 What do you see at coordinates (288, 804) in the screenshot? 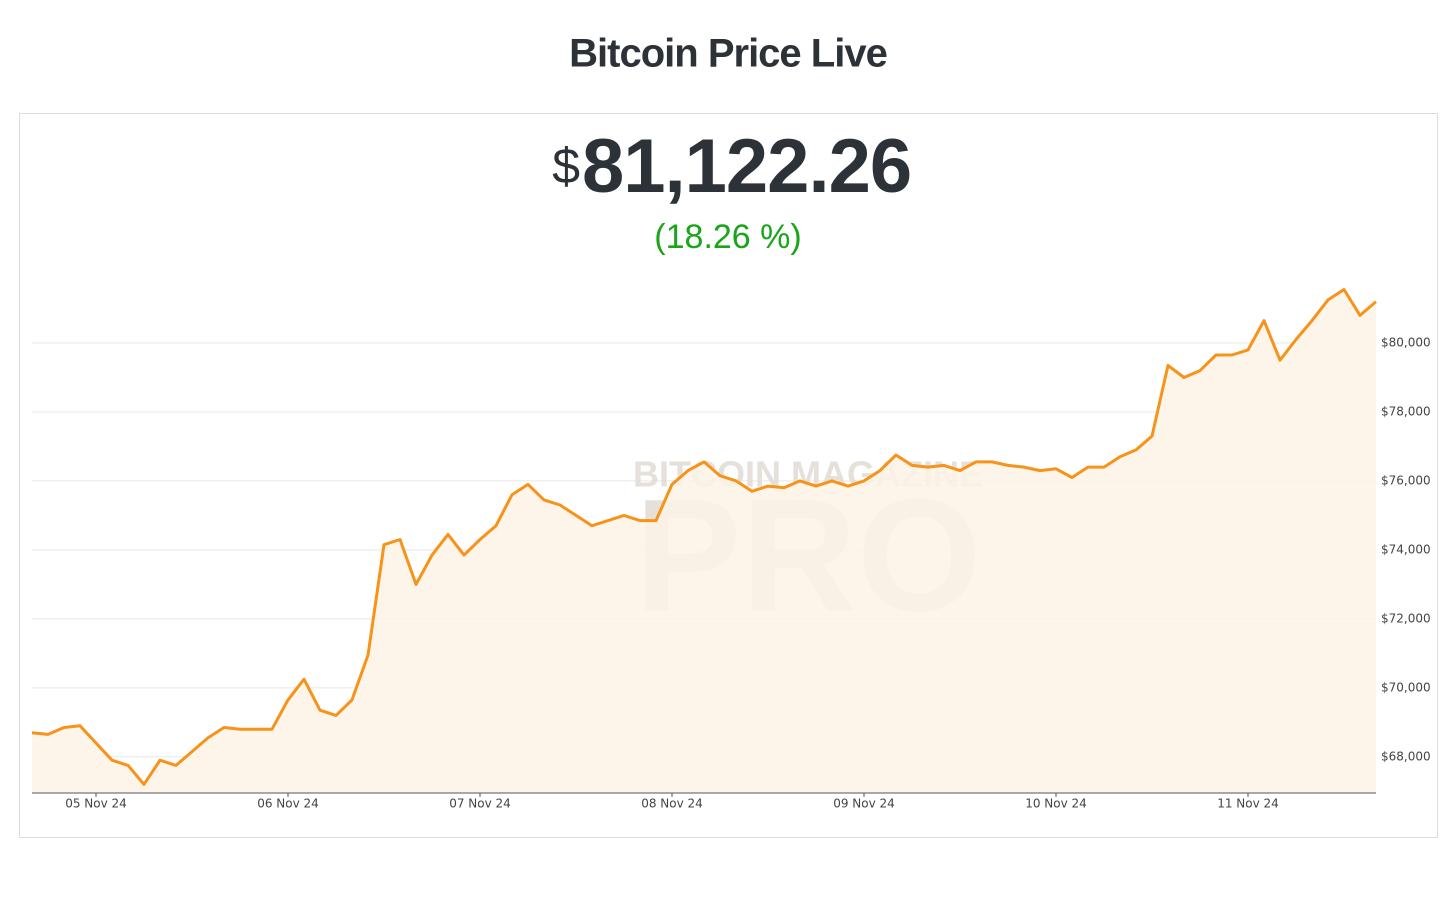
I see `x-tick-label: 06 Nov 24` at bounding box center [288, 804].